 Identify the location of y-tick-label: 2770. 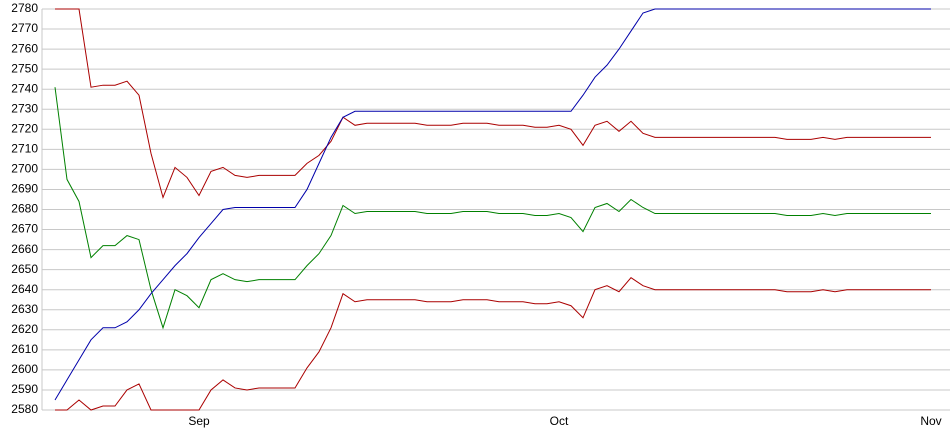
(24, 28).